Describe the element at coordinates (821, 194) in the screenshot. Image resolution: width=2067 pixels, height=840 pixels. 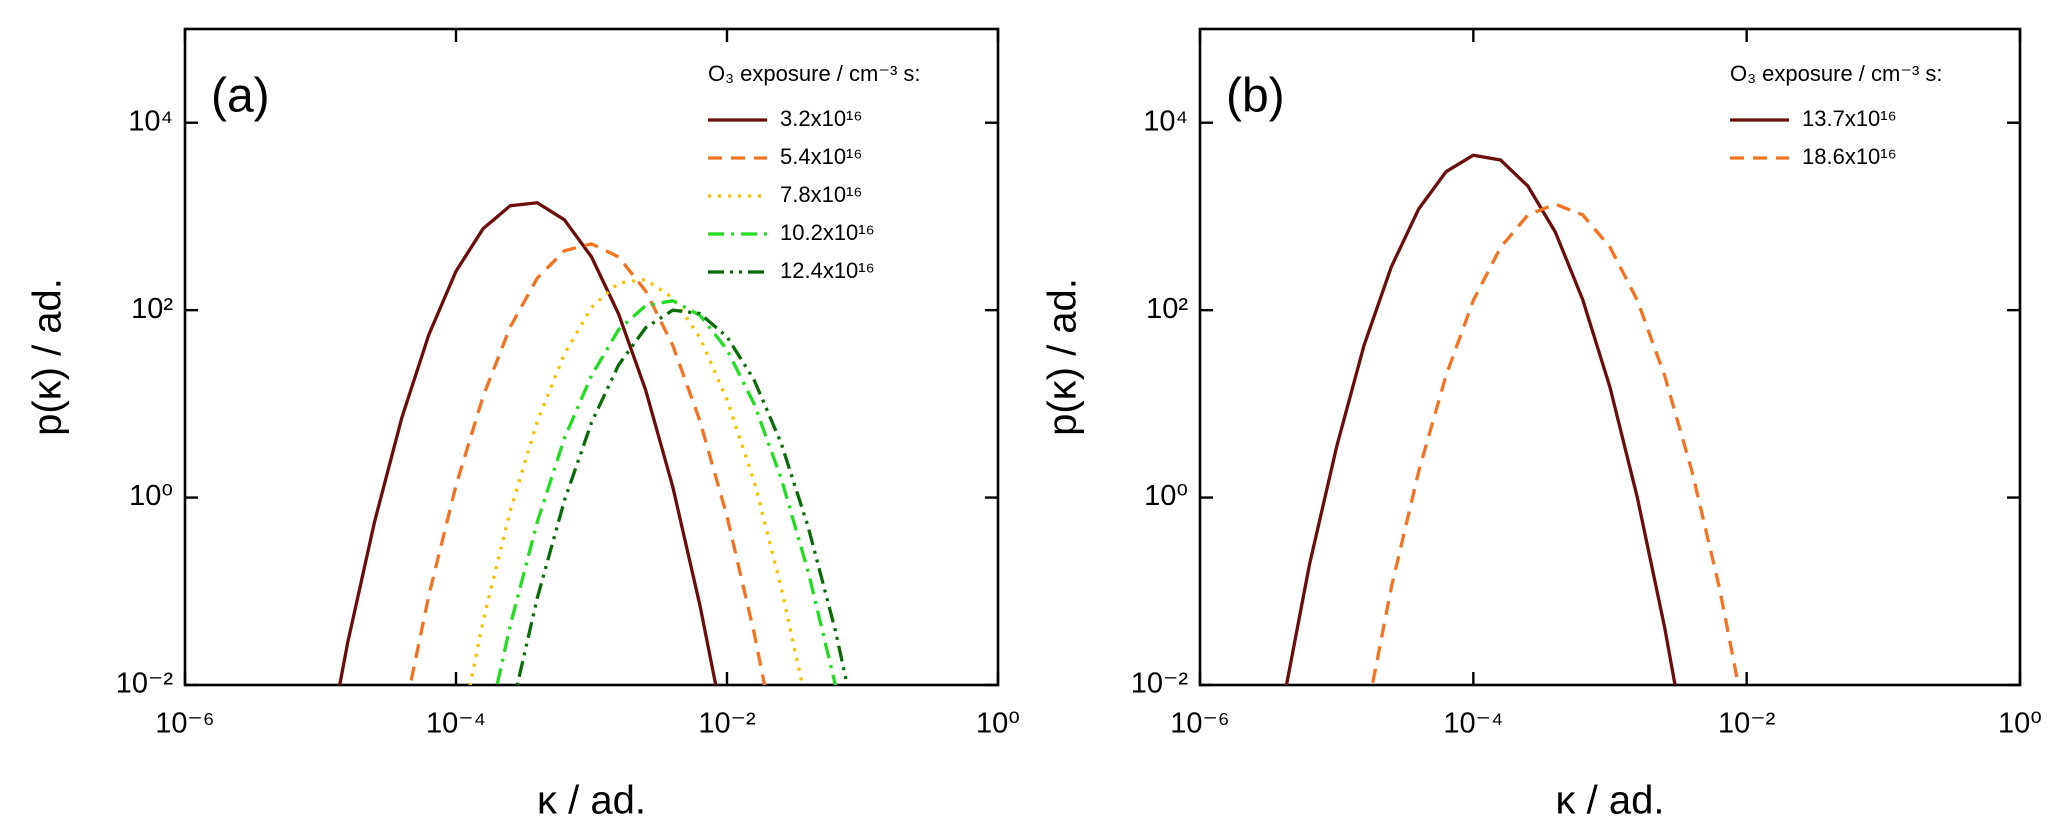
I see `legend-label: 7.8x10¹⁶` at that location.